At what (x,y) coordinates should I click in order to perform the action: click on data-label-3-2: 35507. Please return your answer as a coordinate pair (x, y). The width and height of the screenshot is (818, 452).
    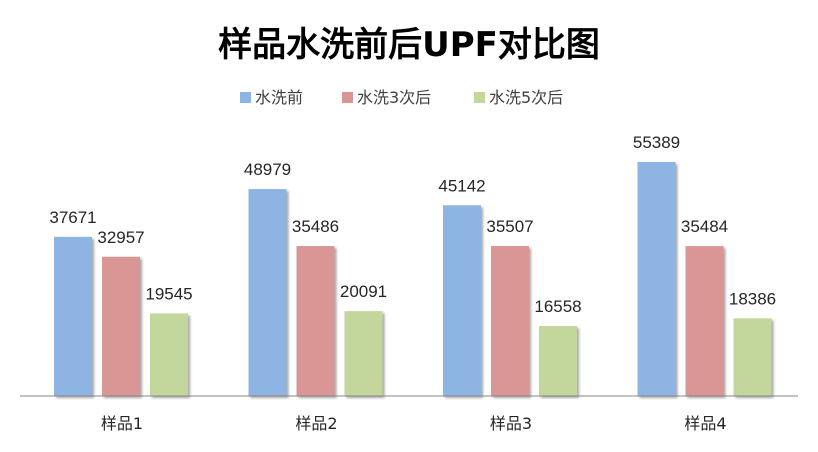
    Looking at the image, I should click on (509, 226).